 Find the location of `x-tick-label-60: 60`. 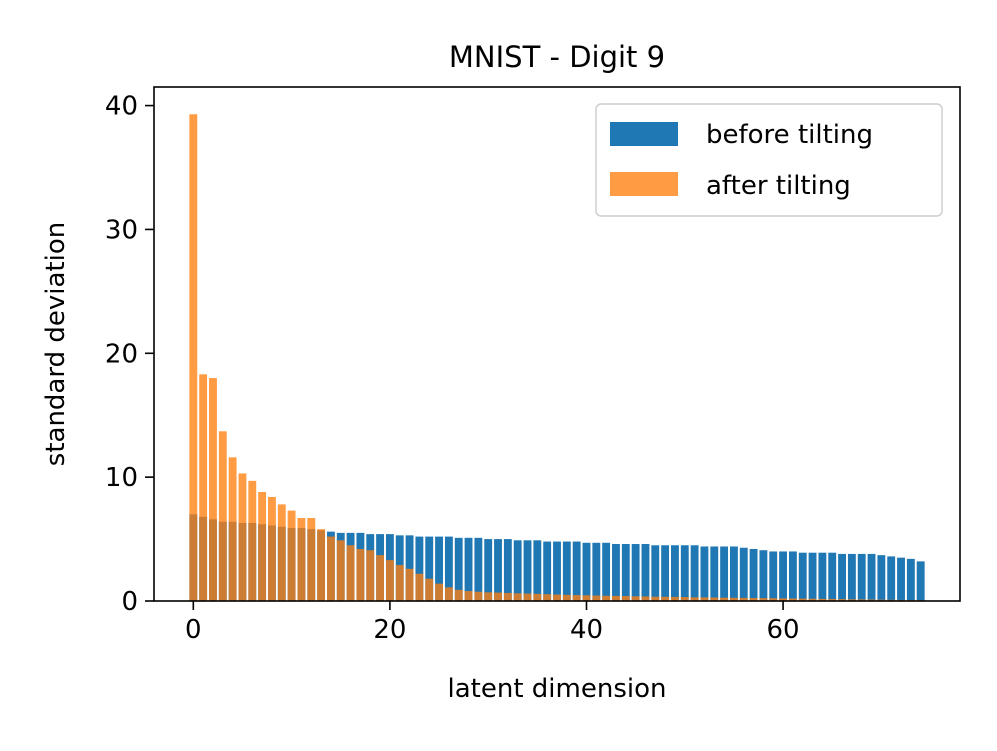

x-tick-label-60: 60 is located at coordinates (783, 630).